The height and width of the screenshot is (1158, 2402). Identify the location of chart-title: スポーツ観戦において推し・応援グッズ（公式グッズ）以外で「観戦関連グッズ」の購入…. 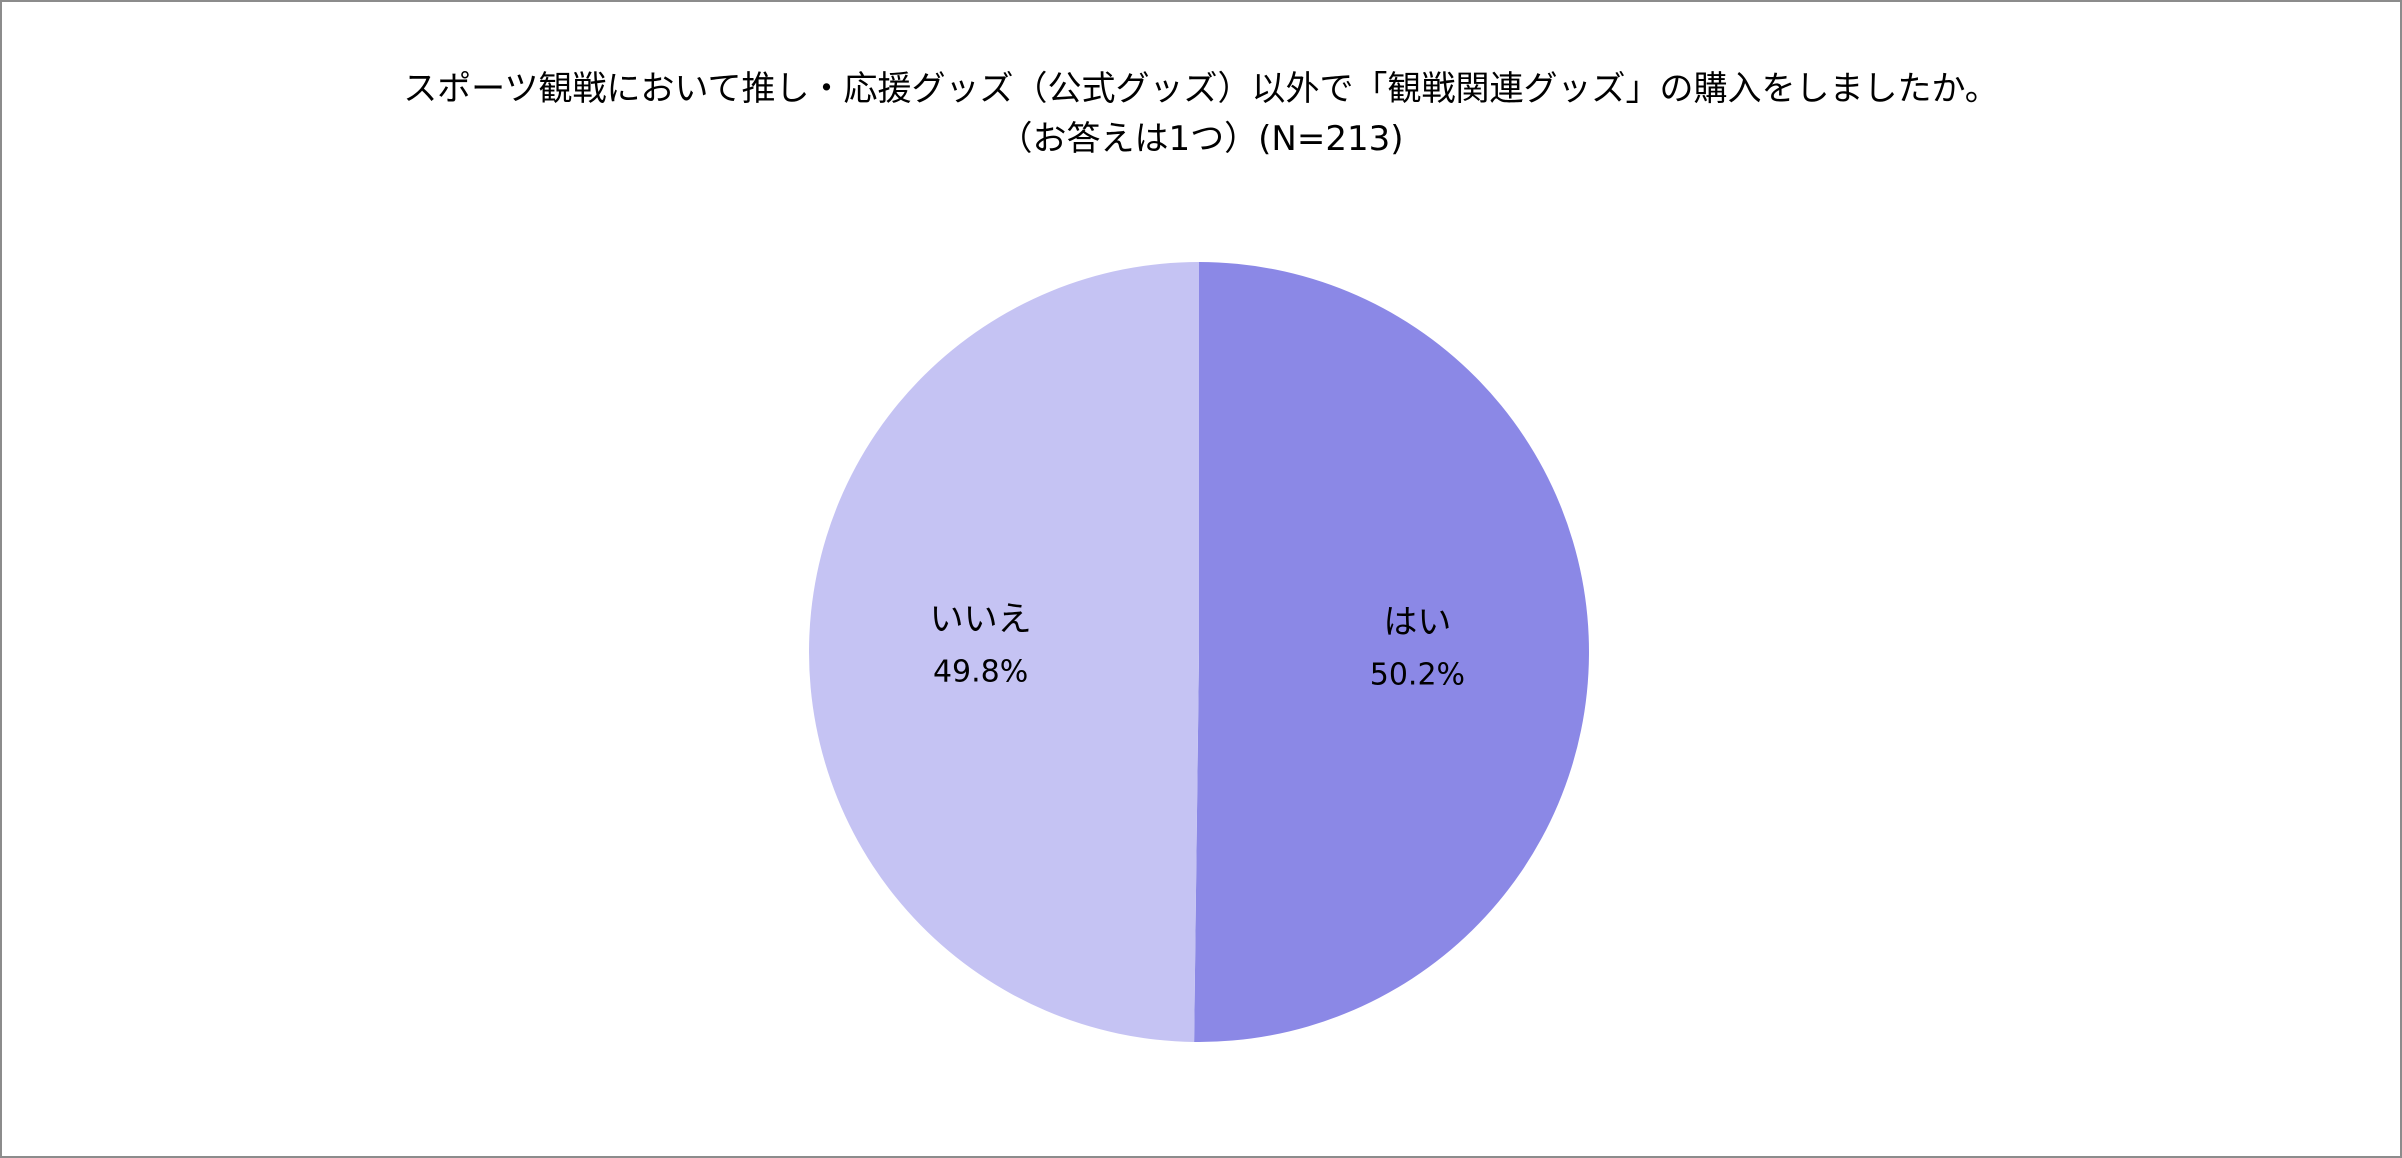
(1201, 89).